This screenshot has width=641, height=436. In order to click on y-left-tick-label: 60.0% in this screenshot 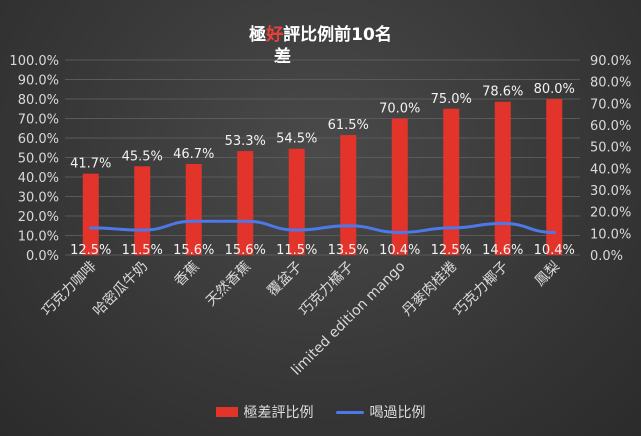, I will do `click(38, 139)`.